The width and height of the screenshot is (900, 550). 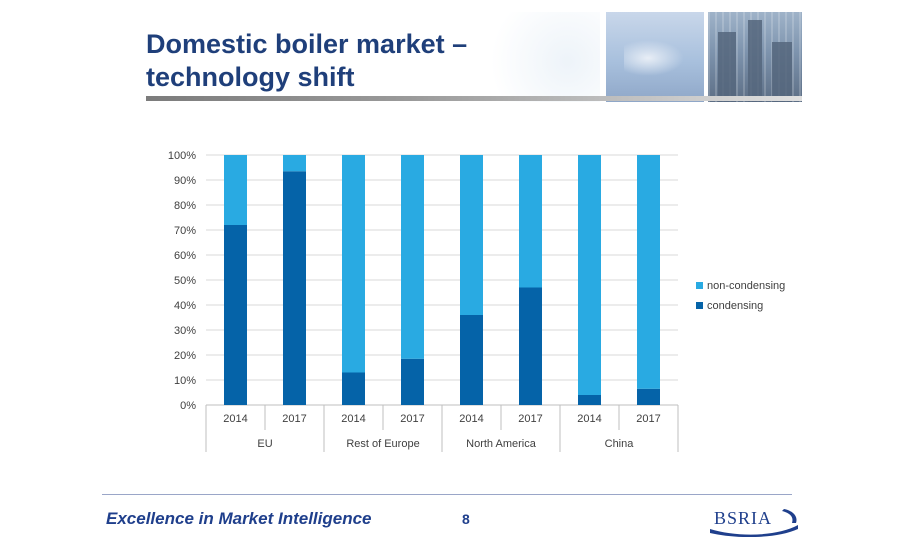 I want to click on logo-swoosh-icon, so click(x=754, y=523).